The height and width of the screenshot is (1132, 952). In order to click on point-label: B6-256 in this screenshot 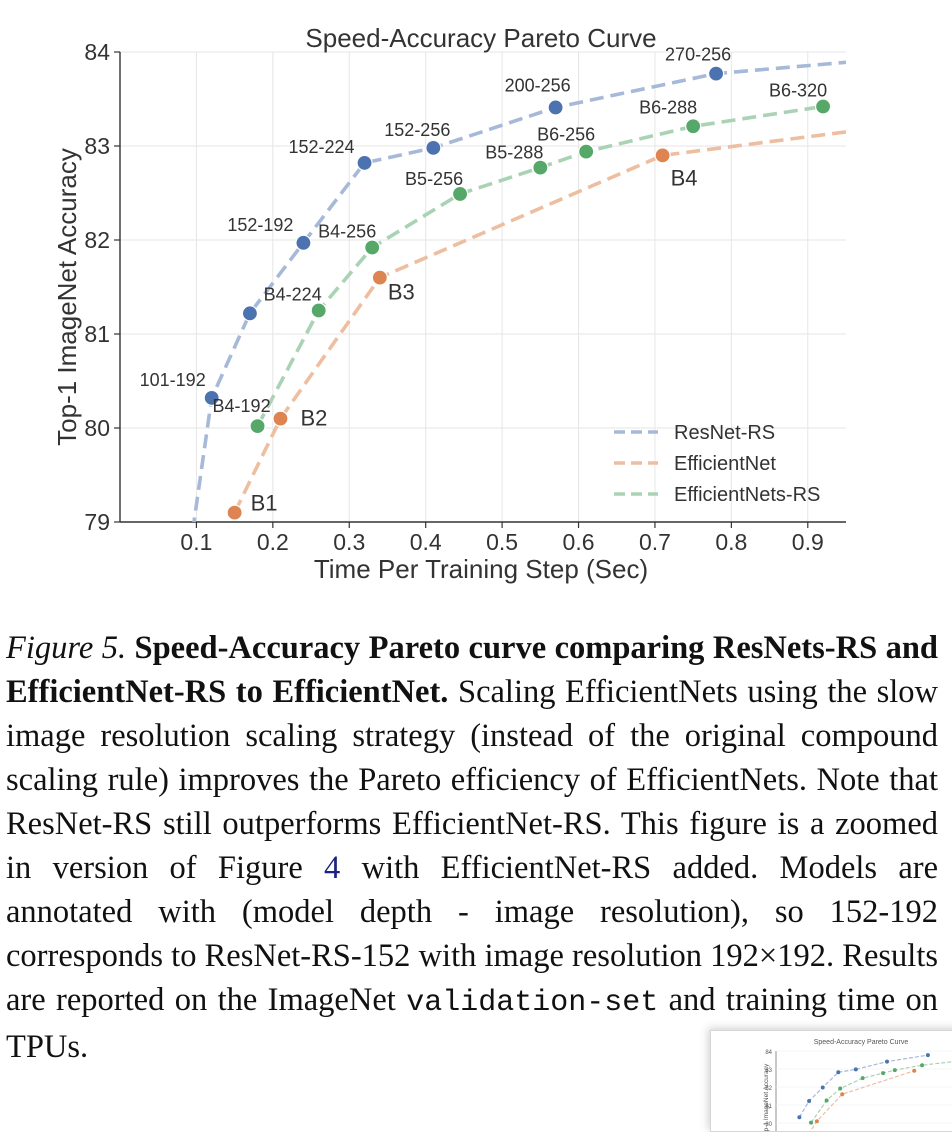, I will do `click(566, 135)`.